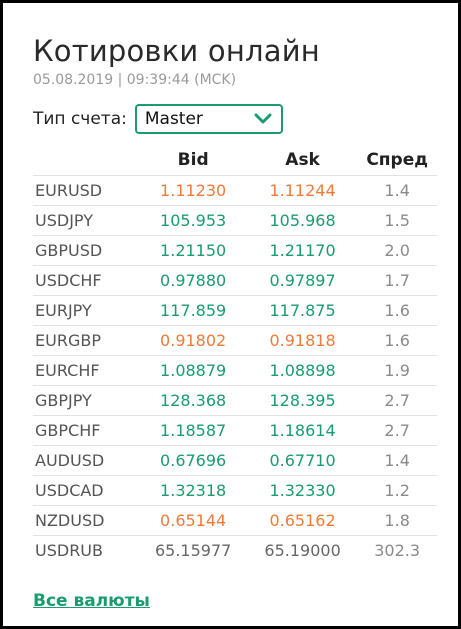  I want to click on currency-pair: USDCAD, so click(86, 490).